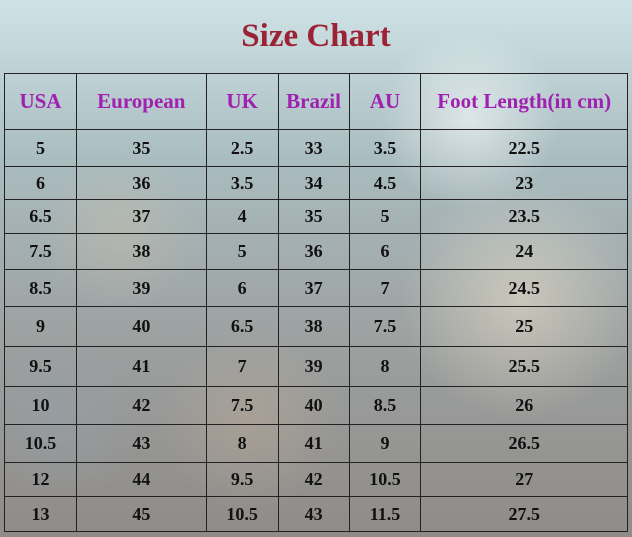 This screenshot has width=632, height=537. Describe the element at coordinates (385, 183) in the screenshot. I see `table-cell: 4.5` at that location.